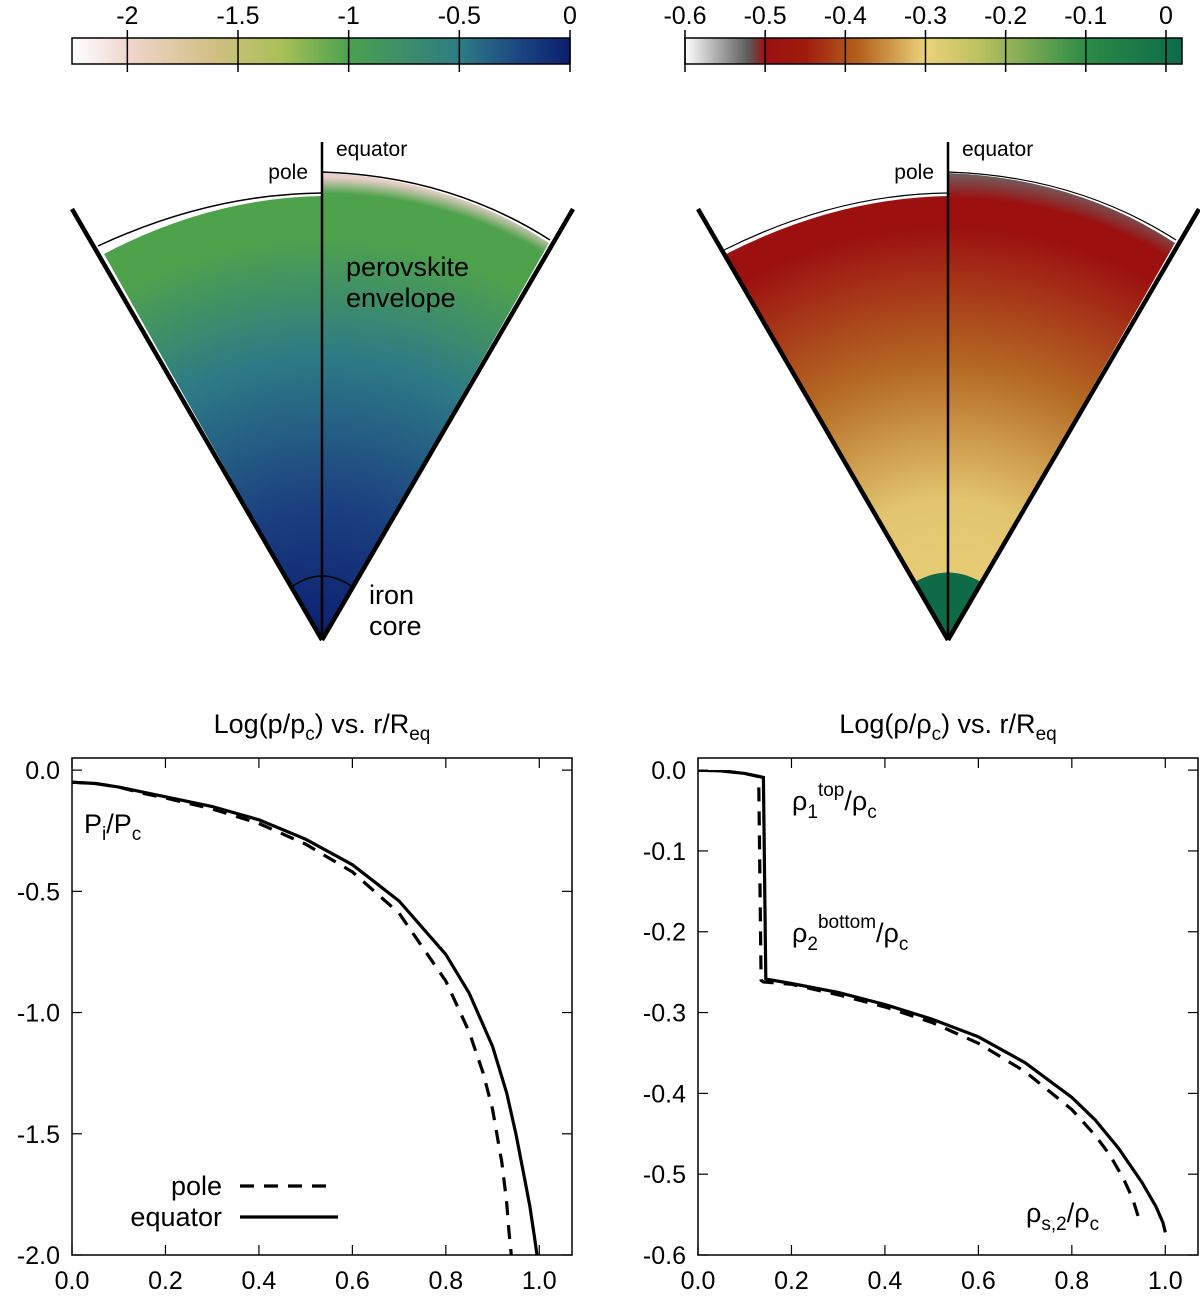 The height and width of the screenshot is (1297, 1200). What do you see at coordinates (322, 727) in the screenshot?
I see `pressure-plot-title: Log(p/pc) vs. r/Req` at bounding box center [322, 727].